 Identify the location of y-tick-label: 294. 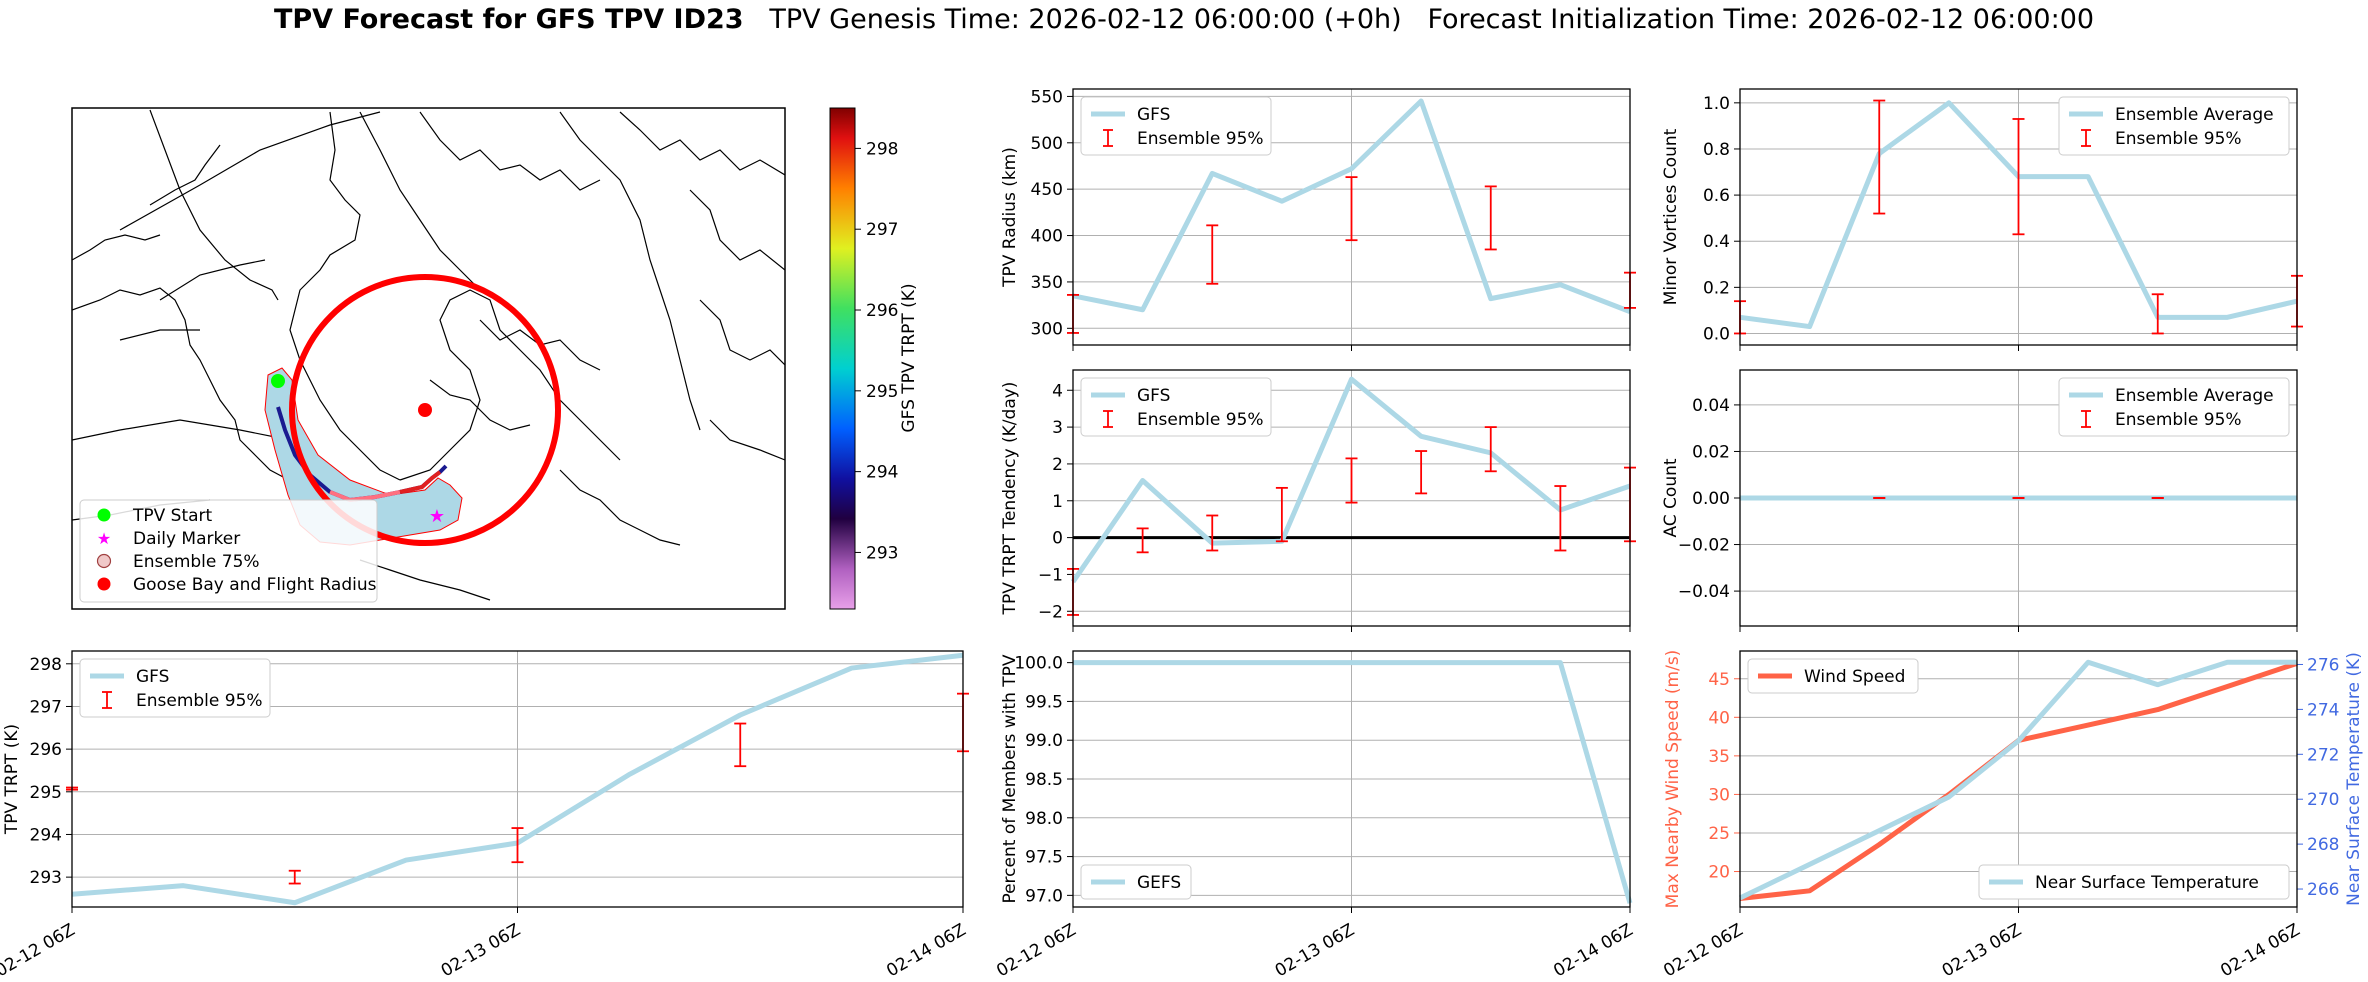
(46, 835).